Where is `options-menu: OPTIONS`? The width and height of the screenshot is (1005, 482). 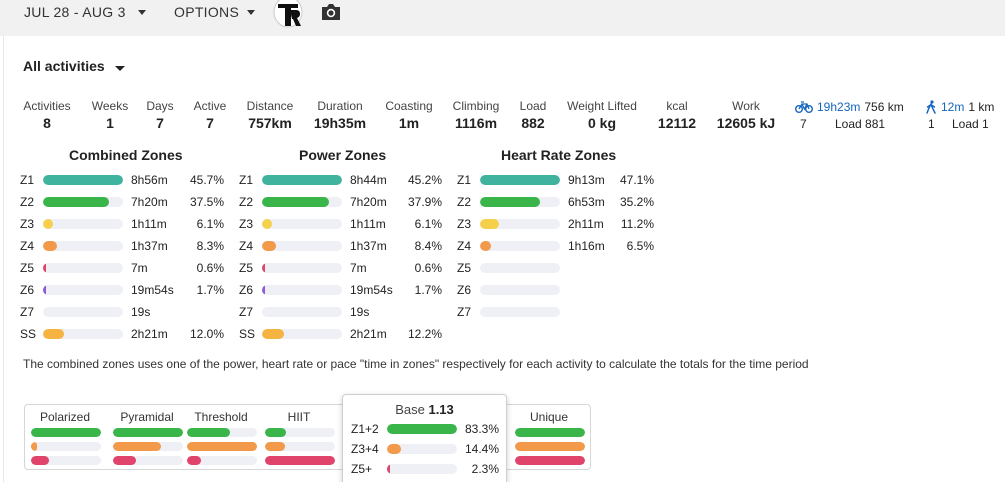 options-menu: OPTIONS is located at coordinates (215, 12).